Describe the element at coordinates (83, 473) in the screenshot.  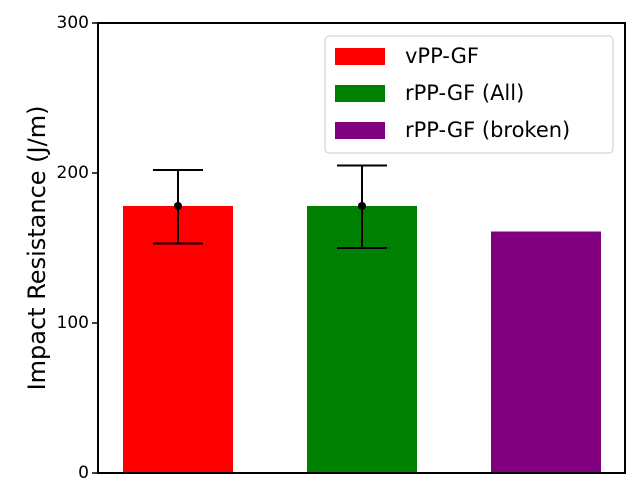
I see `y-tick-label-0: 0` at that location.